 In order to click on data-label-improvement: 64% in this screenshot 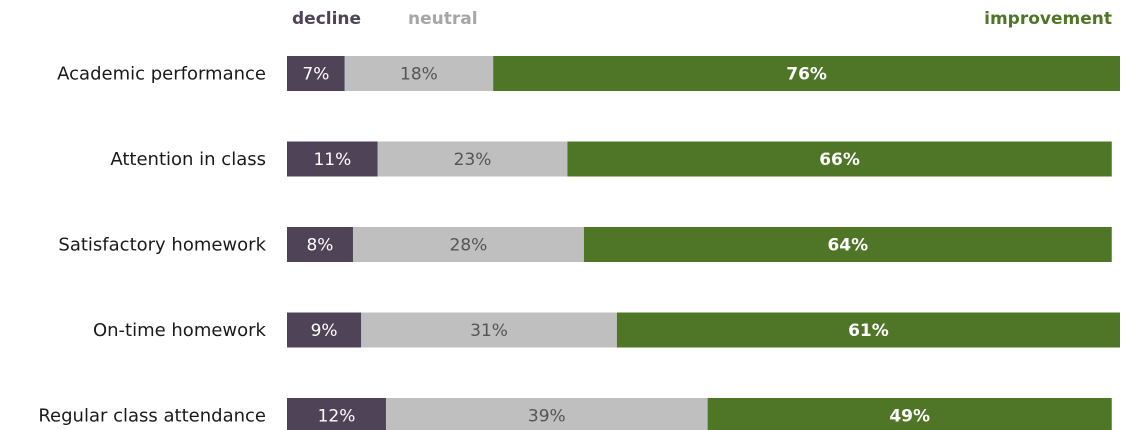, I will do `click(847, 246)`.